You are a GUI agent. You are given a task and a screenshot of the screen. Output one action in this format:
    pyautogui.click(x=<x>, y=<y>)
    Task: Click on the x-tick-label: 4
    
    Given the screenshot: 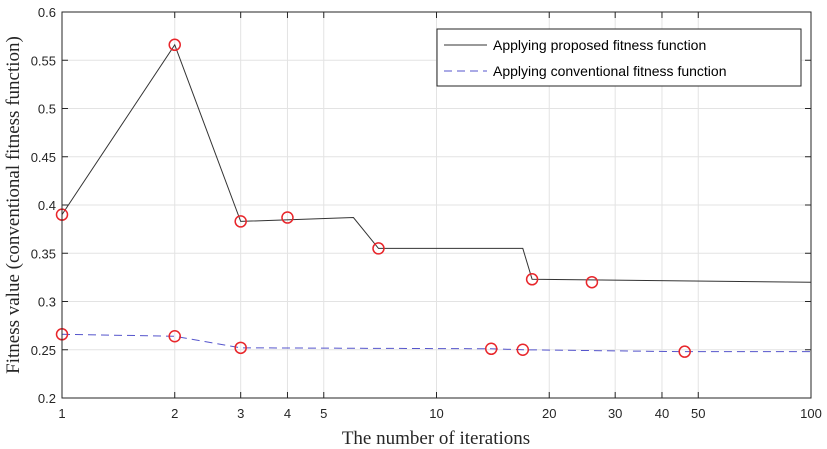 What is the action you would take?
    pyautogui.click(x=287, y=413)
    